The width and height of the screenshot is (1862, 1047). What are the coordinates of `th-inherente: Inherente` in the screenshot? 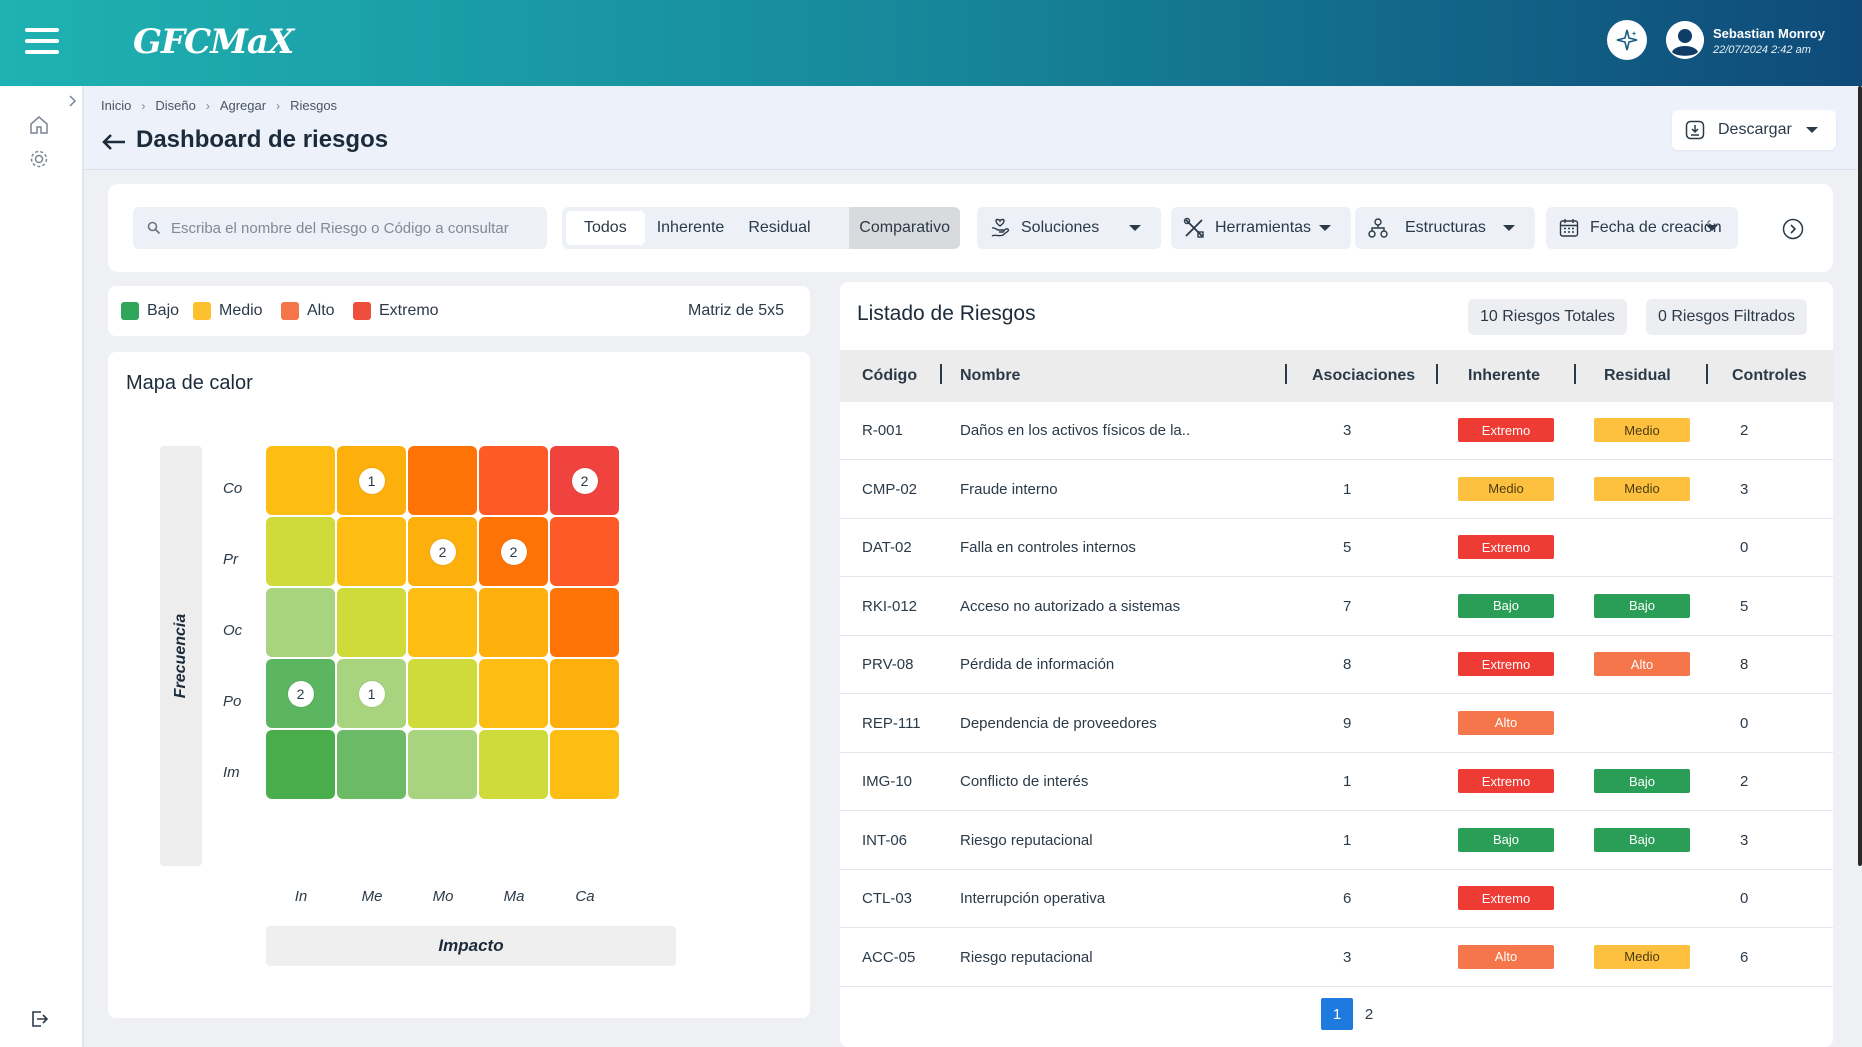 It's located at (1504, 375).